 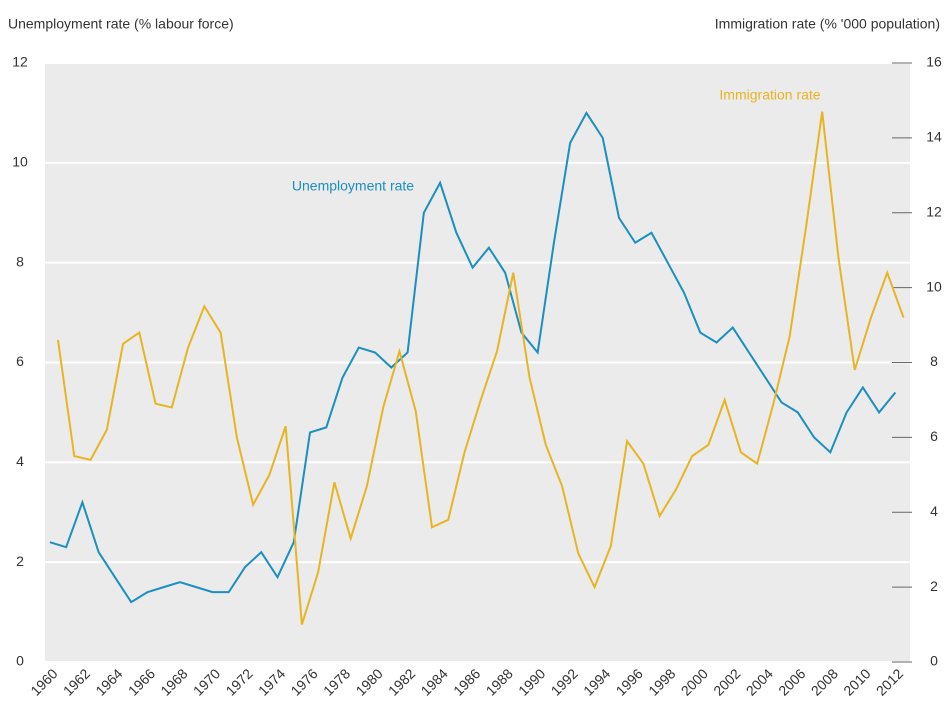 What do you see at coordinates (769, 95) in the screenshot?
I see `annotation: Immigration rate` at bounding box center [769, 95].